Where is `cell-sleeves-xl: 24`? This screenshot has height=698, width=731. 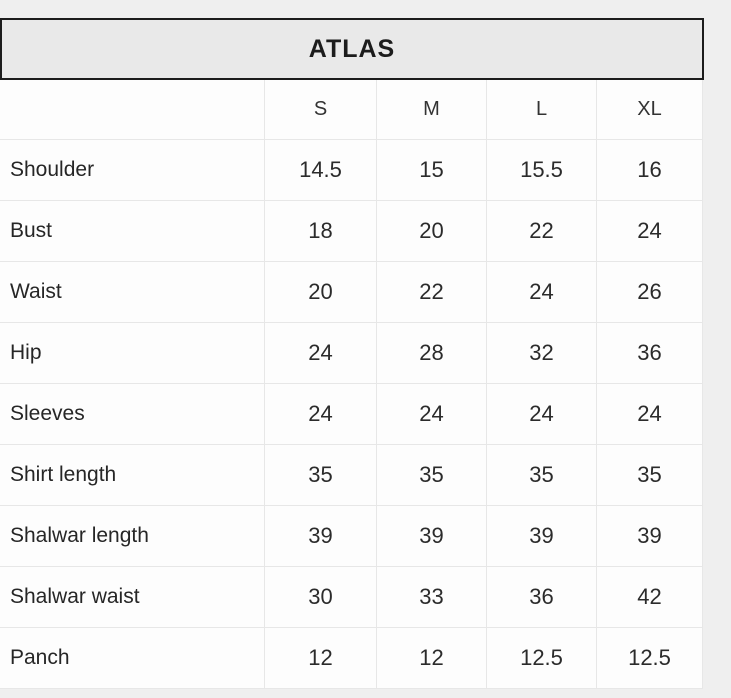
cell-sleeves-xl: 24 is located at coordinates (650, 414).